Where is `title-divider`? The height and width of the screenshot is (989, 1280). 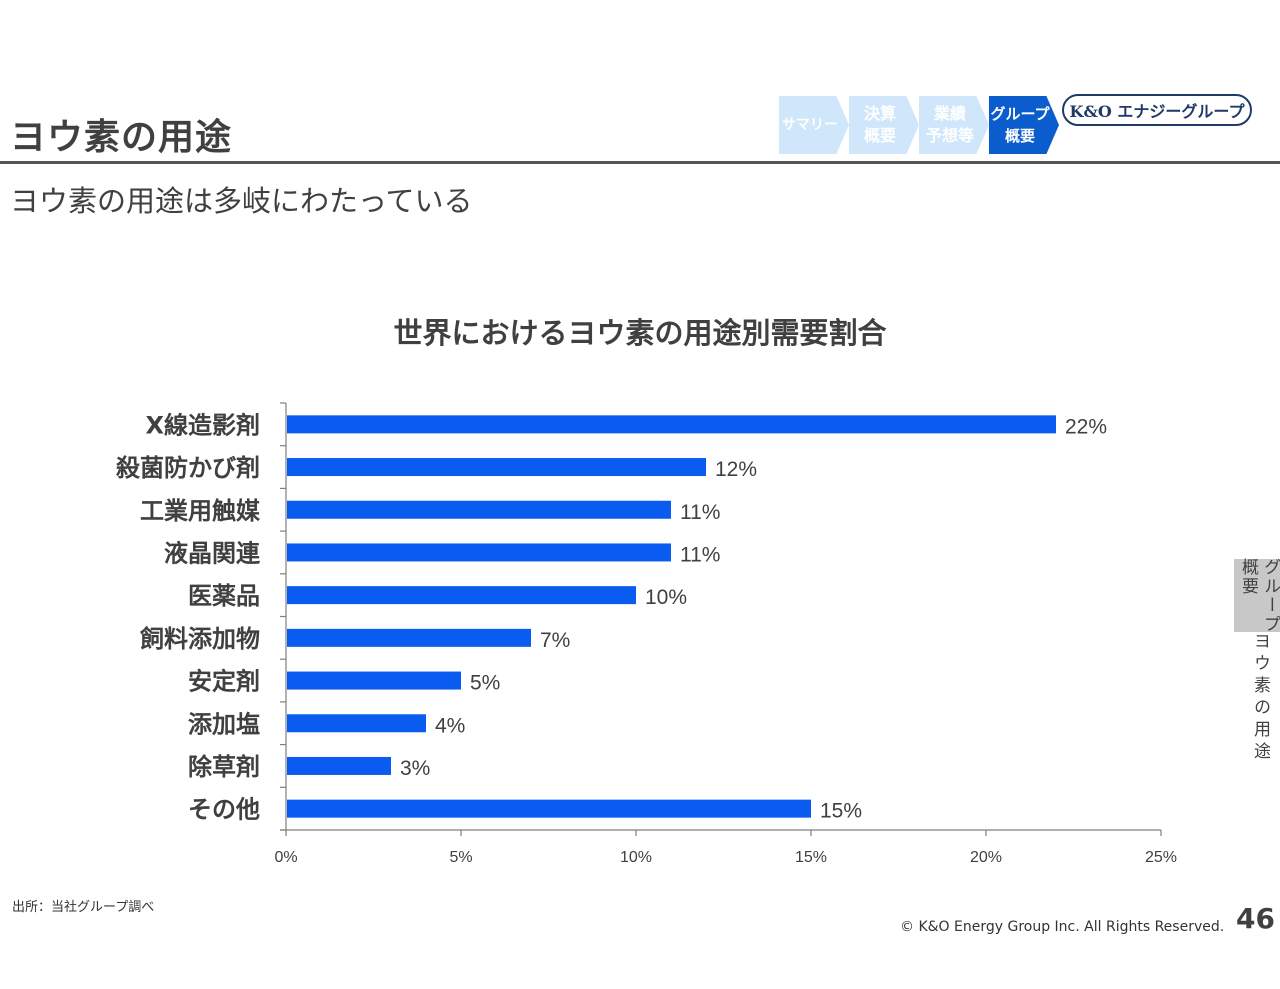
title-divider is located at coordinates (640, 162).